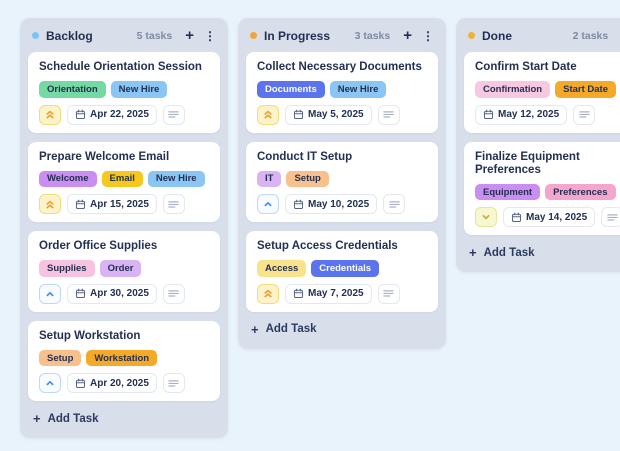 The height and width of the screenshot is (451, 620). What do you see at coordinates (345, 268) in the screenshot?
I see `tag: Credentials` at bounding box center [345, 268].